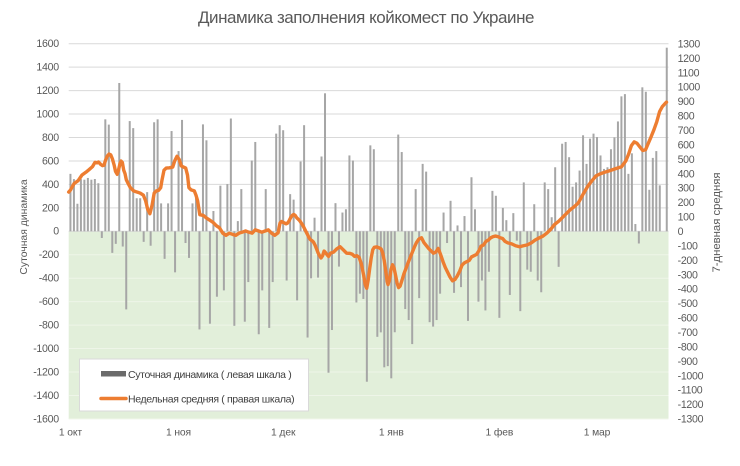 This screenshot has width=740, height=466. What do you see at coordinates (688, 362) in the screenshot?
I see `svg-text: -900` at bounding box center [688, 362].